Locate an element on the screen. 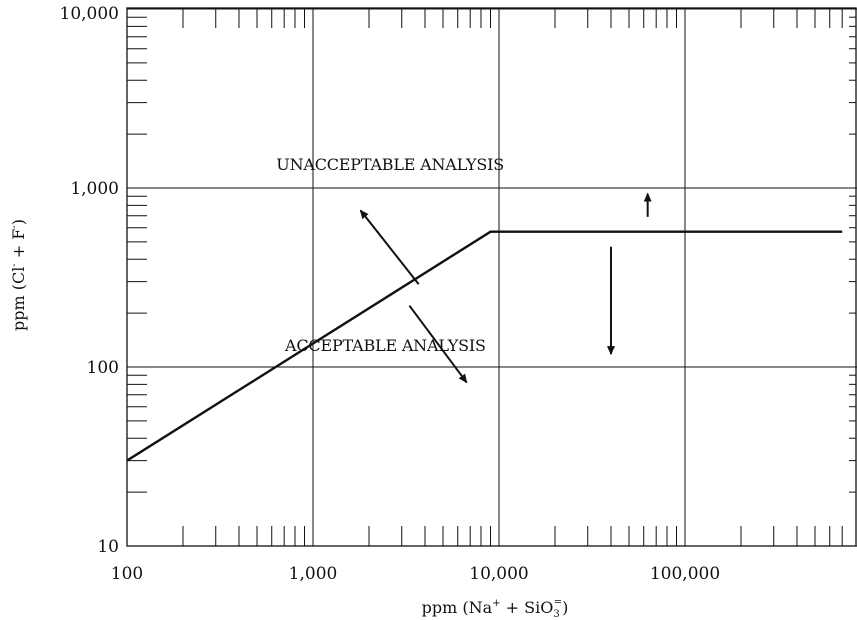  annotation-layer: UNACCEPTABLE ANALYSIS ACCEPTABLE ANALYSIS is located at coordinates (390, 255).